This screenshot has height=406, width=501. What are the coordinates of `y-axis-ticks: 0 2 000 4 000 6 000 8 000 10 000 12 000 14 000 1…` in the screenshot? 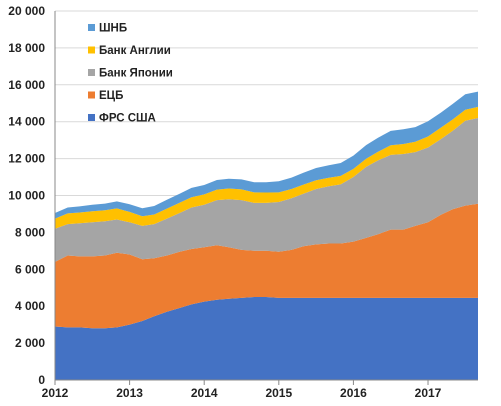 It's located at (26, 195).